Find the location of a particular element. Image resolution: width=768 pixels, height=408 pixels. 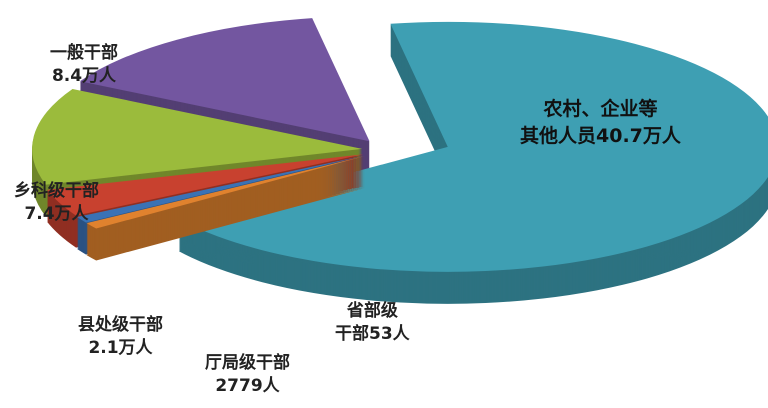

label-other: 农村、企业等 其他人员40.7万人 is located at coordinates (600, 123).